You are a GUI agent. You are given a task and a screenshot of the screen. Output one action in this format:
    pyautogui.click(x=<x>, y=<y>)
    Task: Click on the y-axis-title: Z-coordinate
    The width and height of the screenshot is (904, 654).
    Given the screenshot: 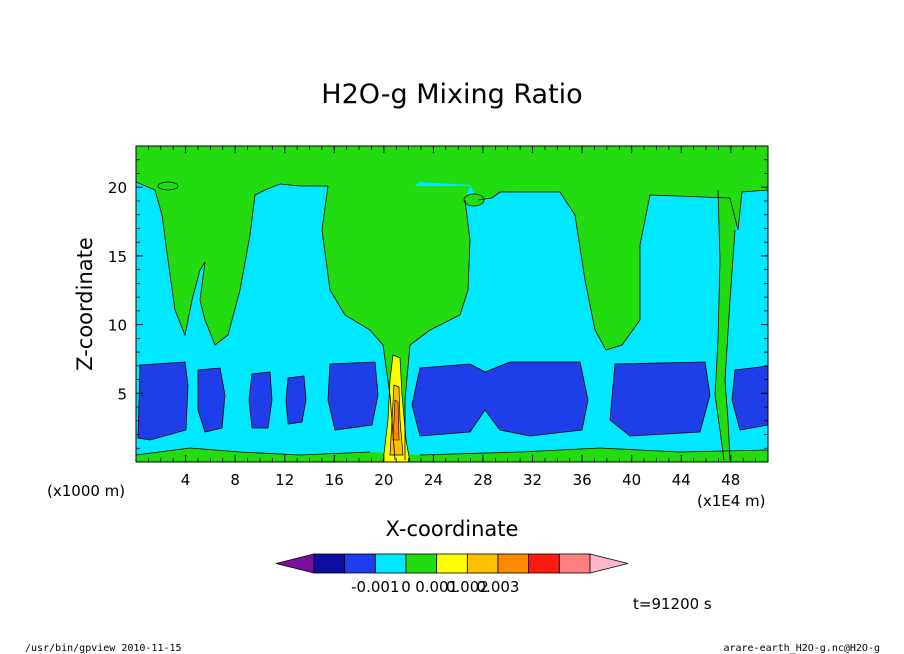 What is the action you would take?
    pyautogui.click(x=85, y=304)
    